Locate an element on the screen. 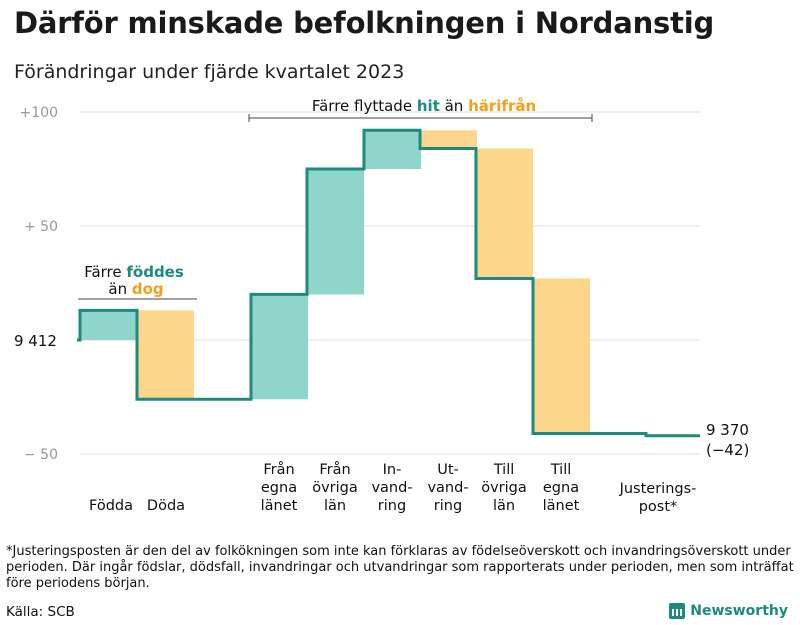  category-label-in-from-municipality: länet is located at coordinates (279, 506).